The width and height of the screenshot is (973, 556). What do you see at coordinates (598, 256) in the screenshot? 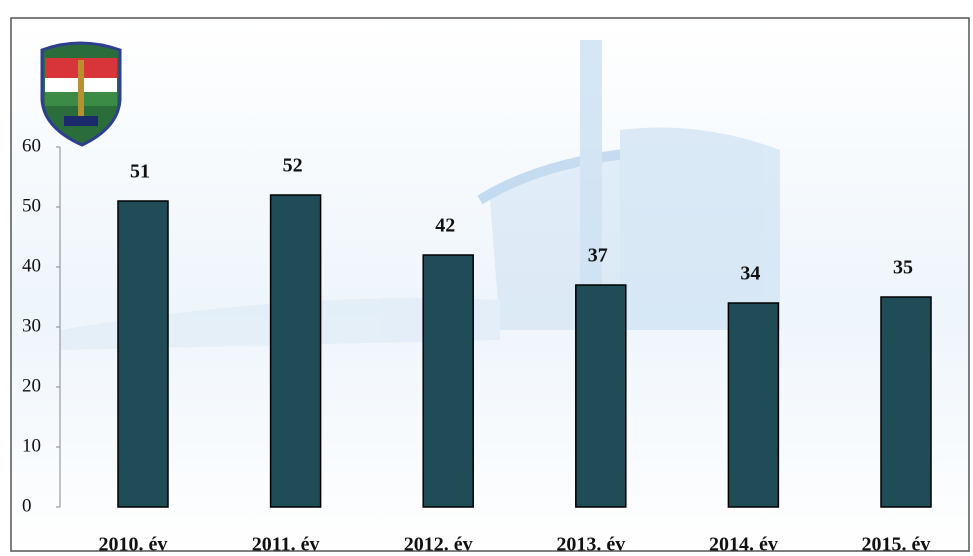
I see `data-label: 37` at bounding box center [598, 256].